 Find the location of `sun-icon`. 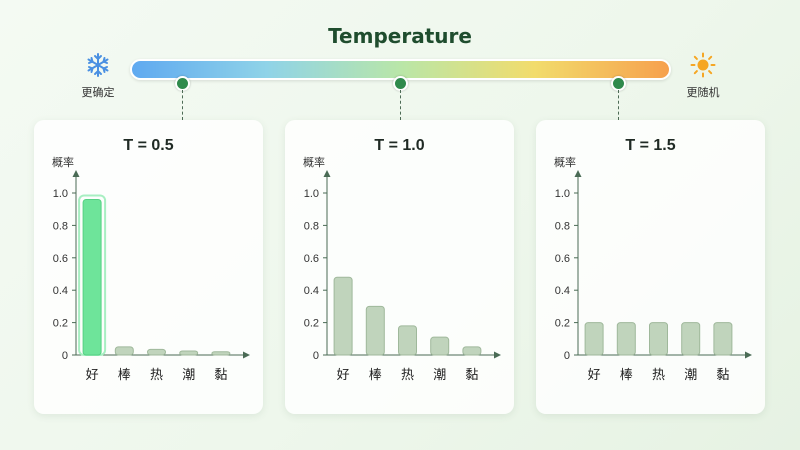

sun-icon is located at coordinates (703, 67).